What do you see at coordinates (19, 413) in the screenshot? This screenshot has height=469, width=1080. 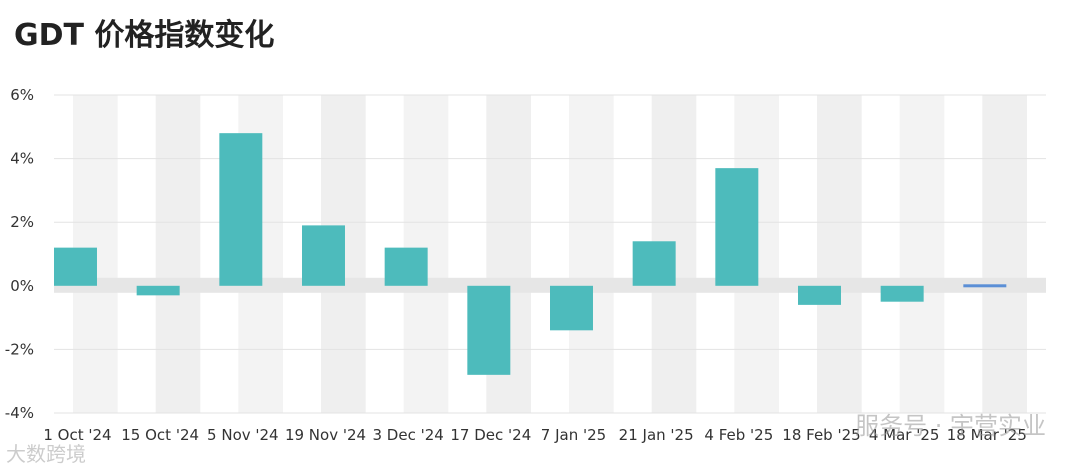 I see `y-tick-label: -4%` at bounding box center [19, 413].